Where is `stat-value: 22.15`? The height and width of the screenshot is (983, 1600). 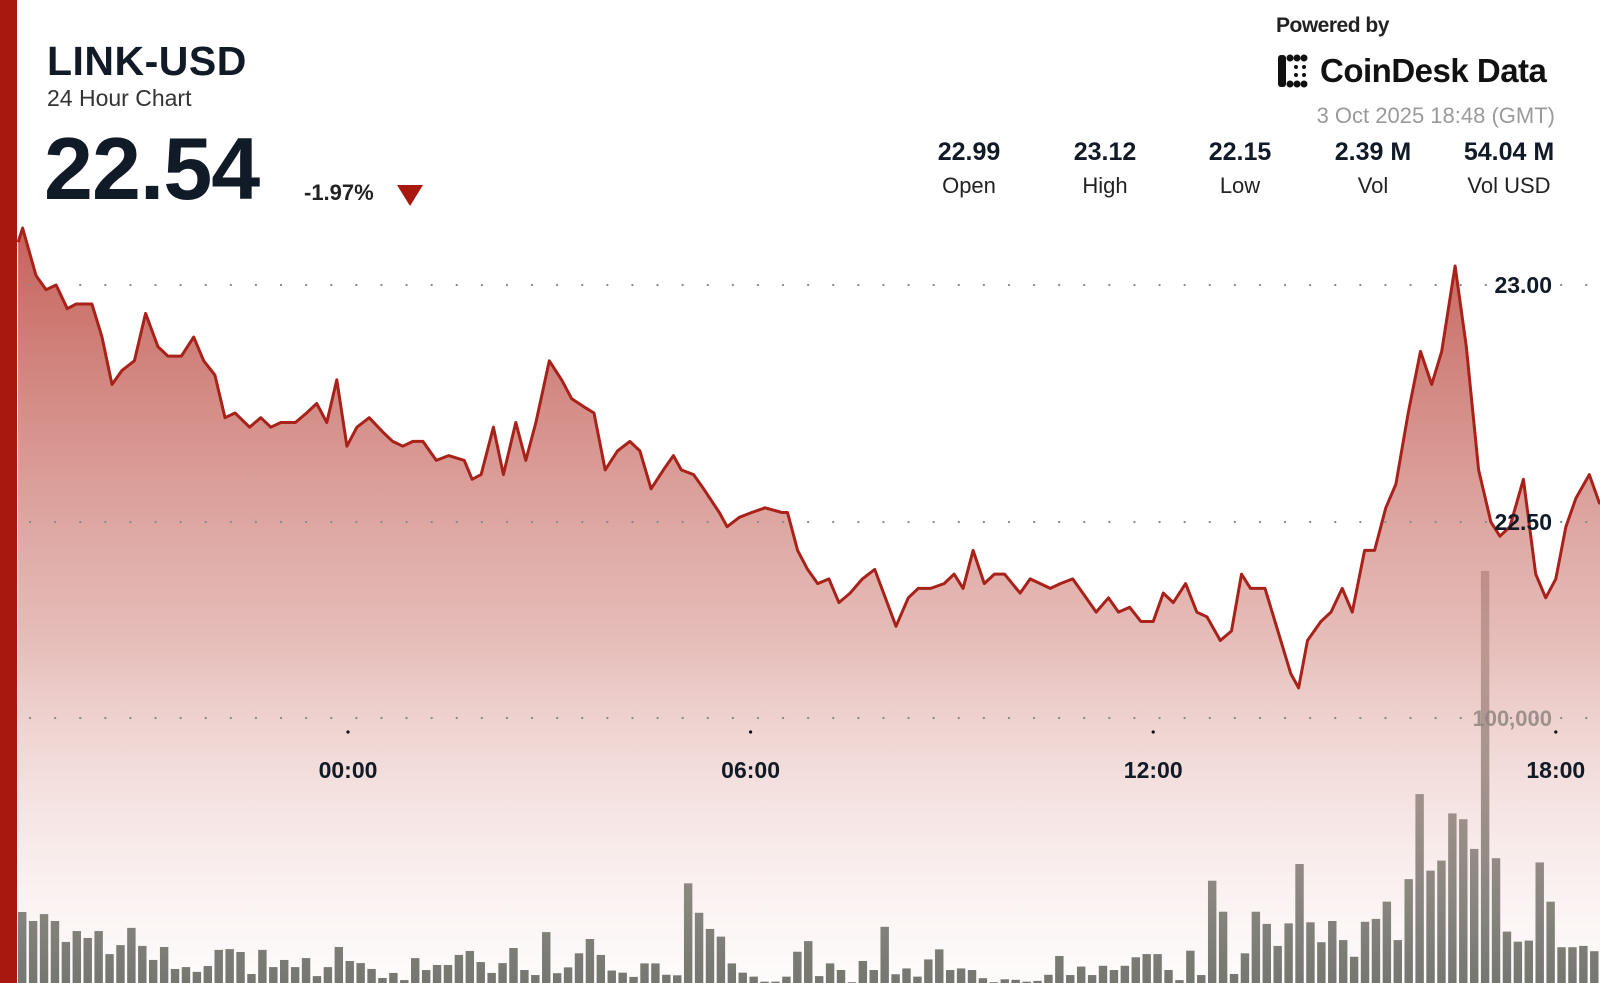
stat-value: 22.15 is located at coordinates (1240, 152).